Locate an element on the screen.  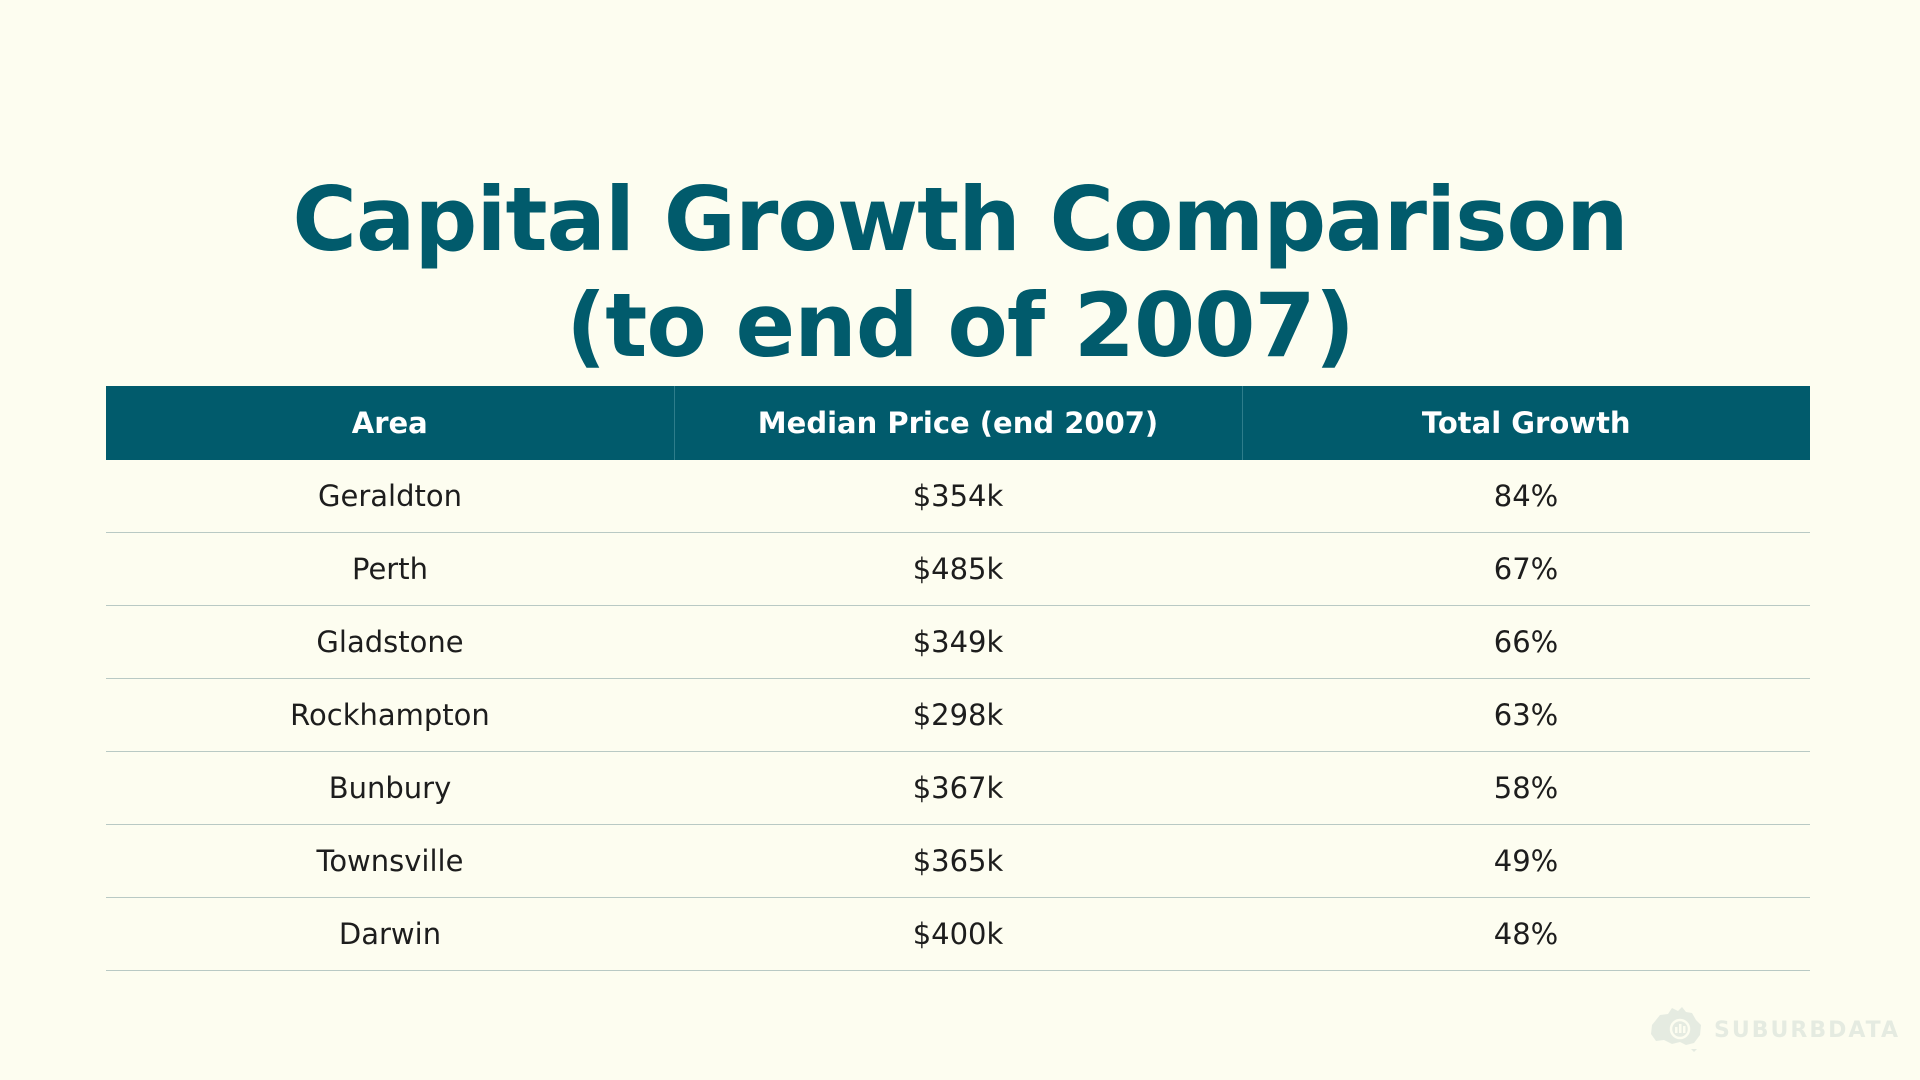
cell-total-growth: 63% is located at coordinates (1526, 715).